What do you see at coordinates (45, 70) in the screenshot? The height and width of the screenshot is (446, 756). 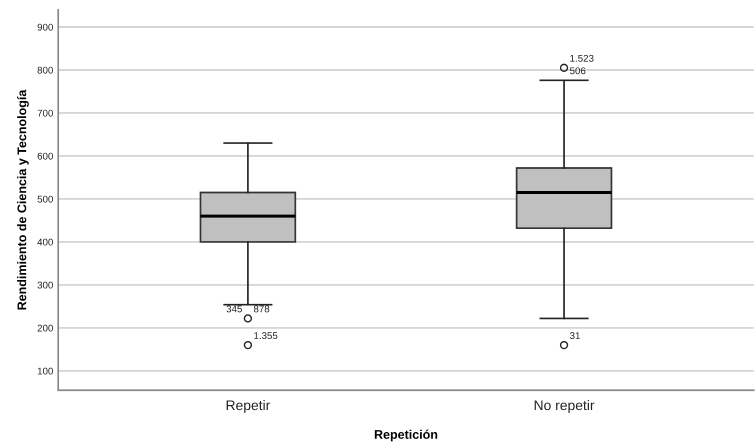 I see `y-tick-label: 800` at bounding box center [45, 70].